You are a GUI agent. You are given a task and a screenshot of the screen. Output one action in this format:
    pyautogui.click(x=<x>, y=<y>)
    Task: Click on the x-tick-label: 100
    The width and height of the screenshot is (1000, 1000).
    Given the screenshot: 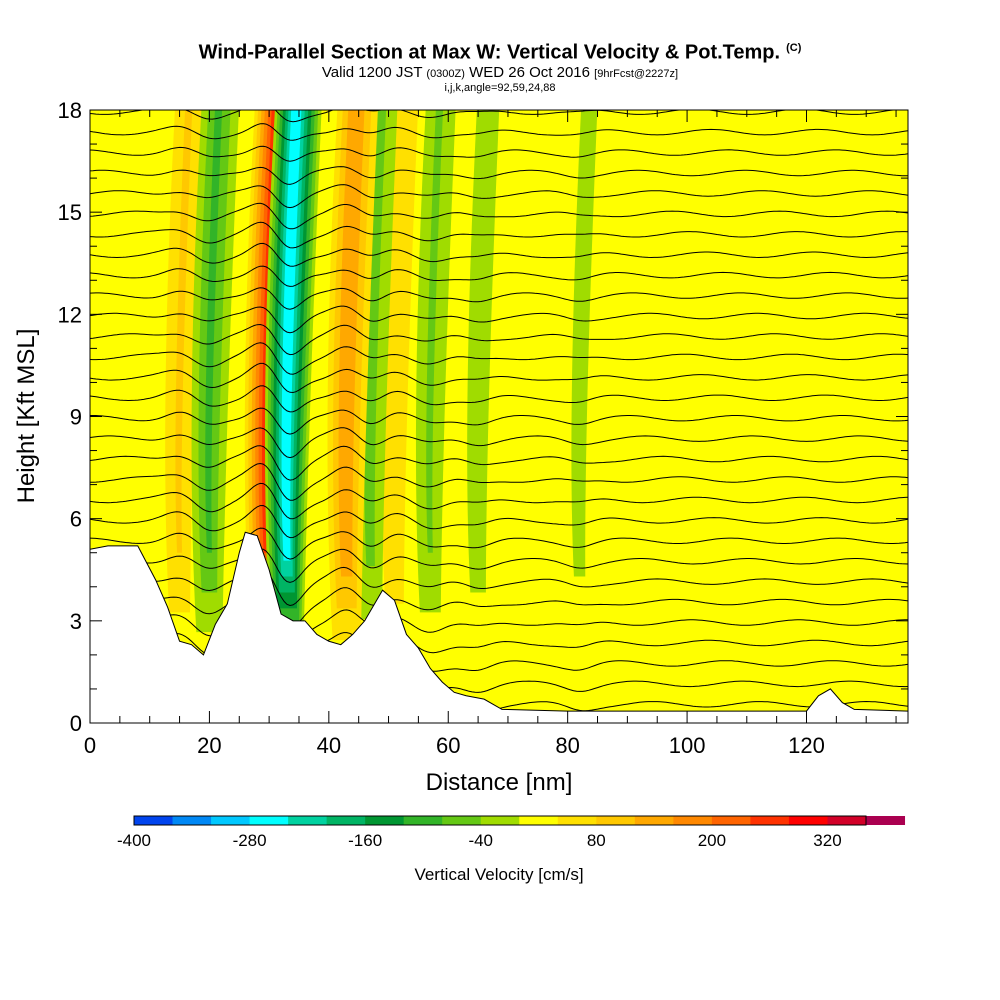 What is the action you would take?
    pyautogui.click(x=687, y=745)
    